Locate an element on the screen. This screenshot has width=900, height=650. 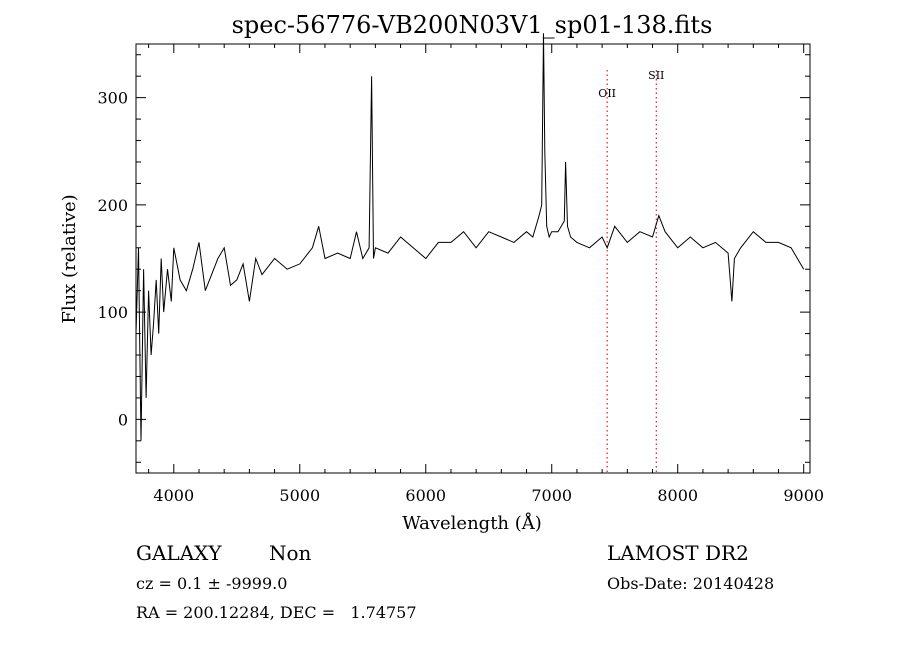
y-axis-label: Flux (relative) is located at coordinates (69, 258).